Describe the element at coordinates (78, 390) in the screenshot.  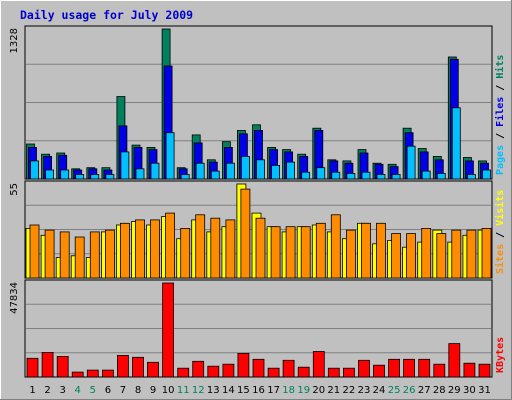
I see `x-label-day-4: 4` at that location.